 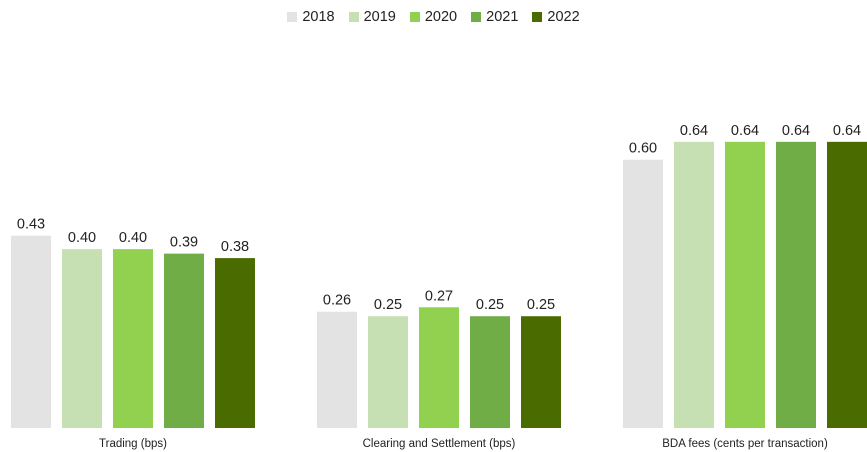 What do you see at coordinates (184, 243) in the screenshot?
I see `data-label: 0.39` at bounding box center [184, 243].